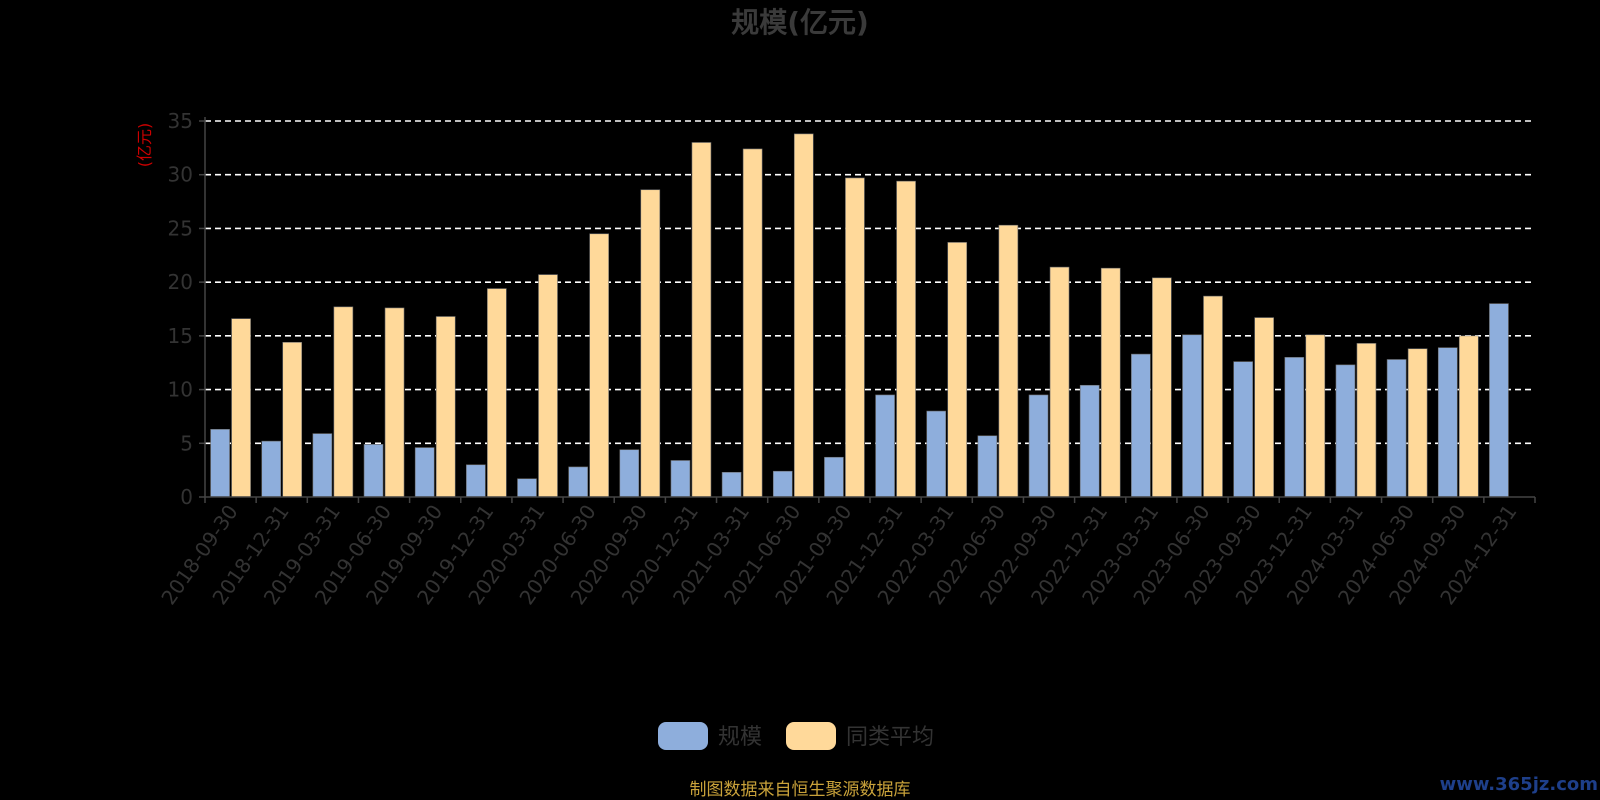 Image resolution: width=1600 pixels, height=800 pixels. What do you see at coordinates (800, 22) in the screenshot?
I see `chart-title: 规模(亿元)` at bounding box center [800, 22].